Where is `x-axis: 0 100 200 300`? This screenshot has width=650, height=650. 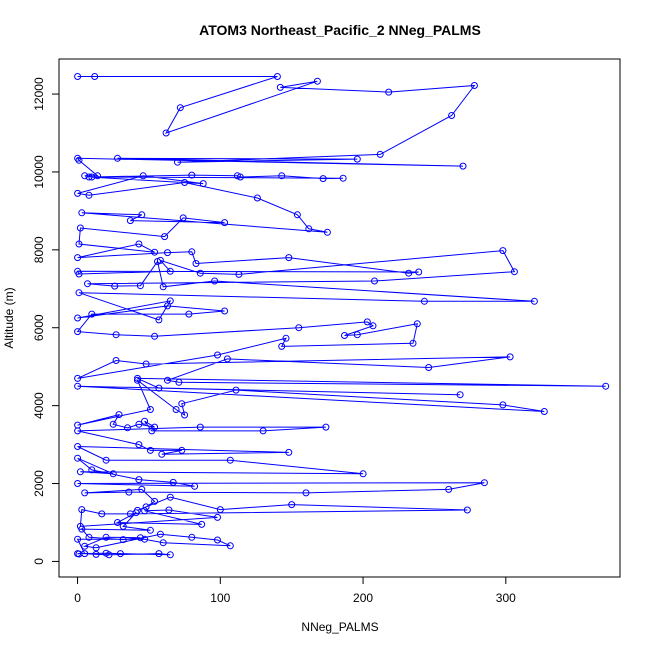
x-axis: 0 100 200 300 is located at coordinates (295, 591).